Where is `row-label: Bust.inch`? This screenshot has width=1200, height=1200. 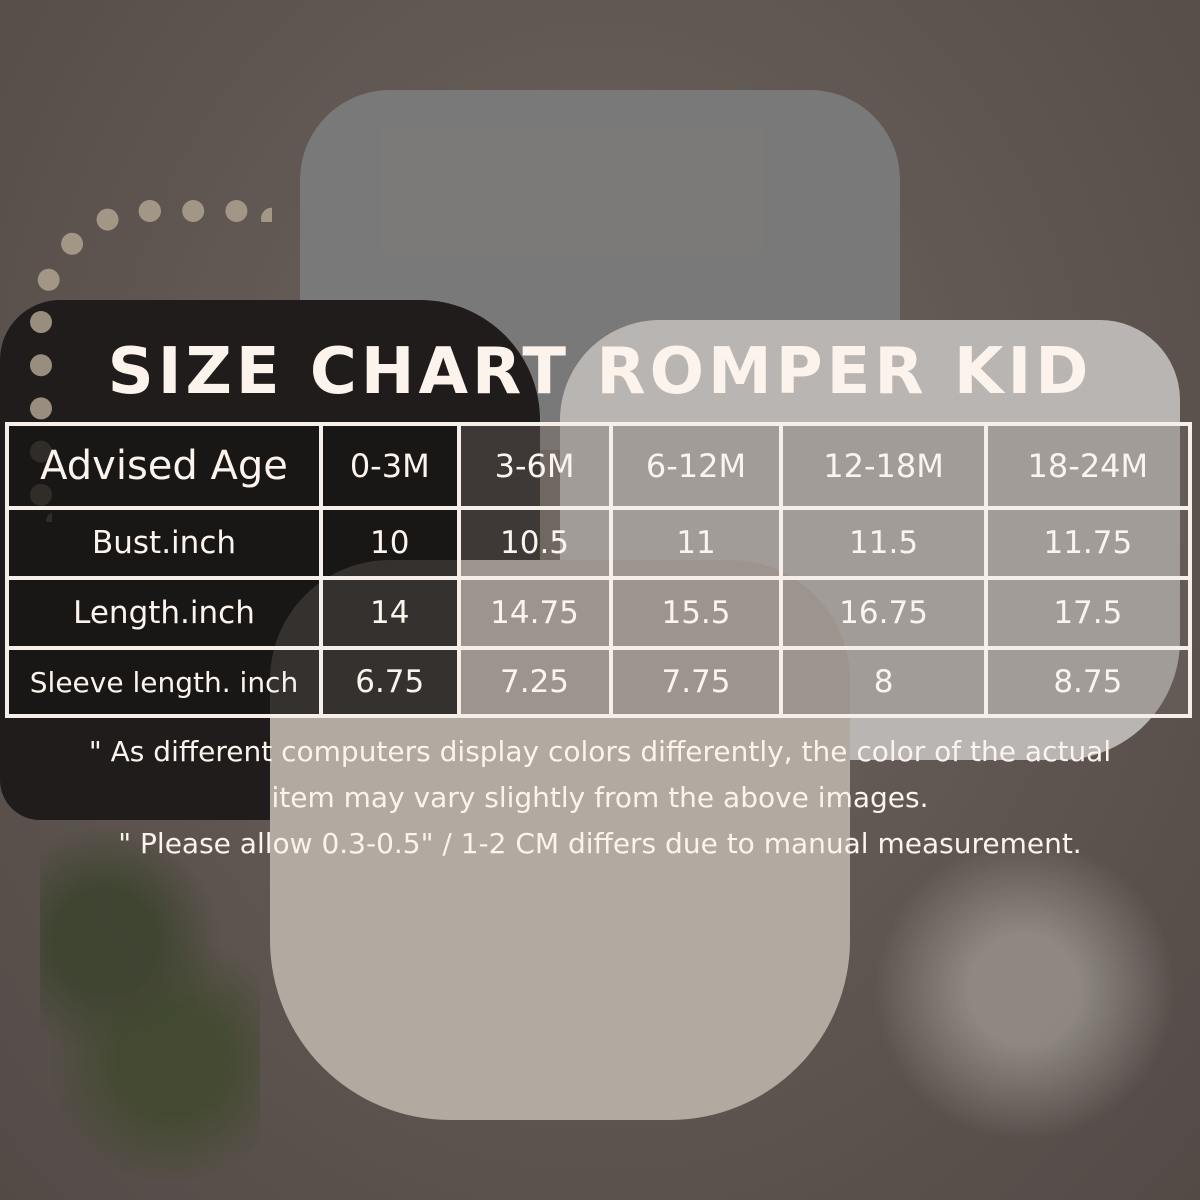 row-label: Bust.inch is located at coordinates (164, 543).